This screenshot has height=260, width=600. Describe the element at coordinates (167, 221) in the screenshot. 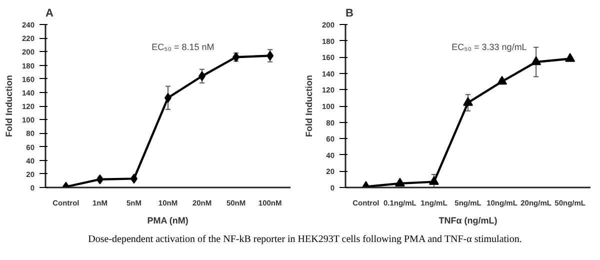

I see `x-axis-title: PMA (nM)` at that location.